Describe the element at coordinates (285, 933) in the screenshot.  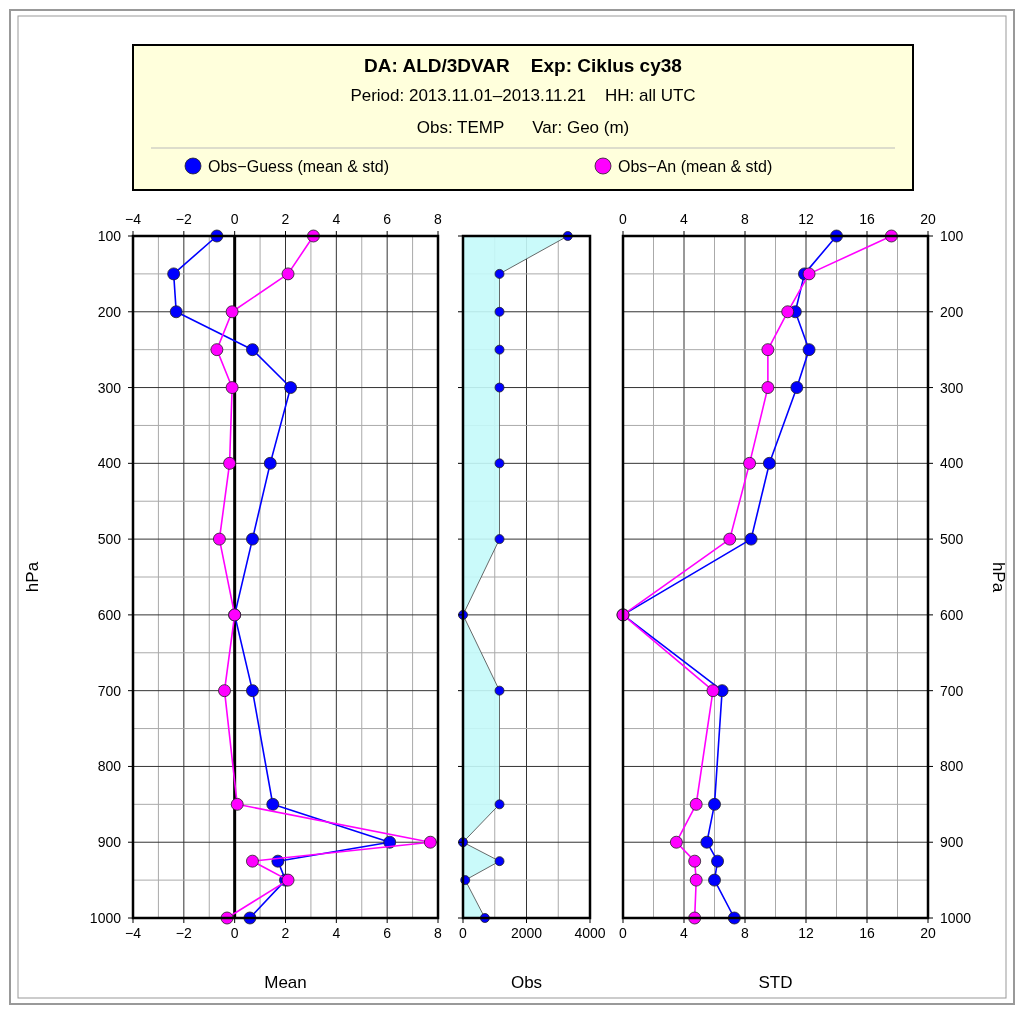
I see `x-tick-label: 2` at that location.